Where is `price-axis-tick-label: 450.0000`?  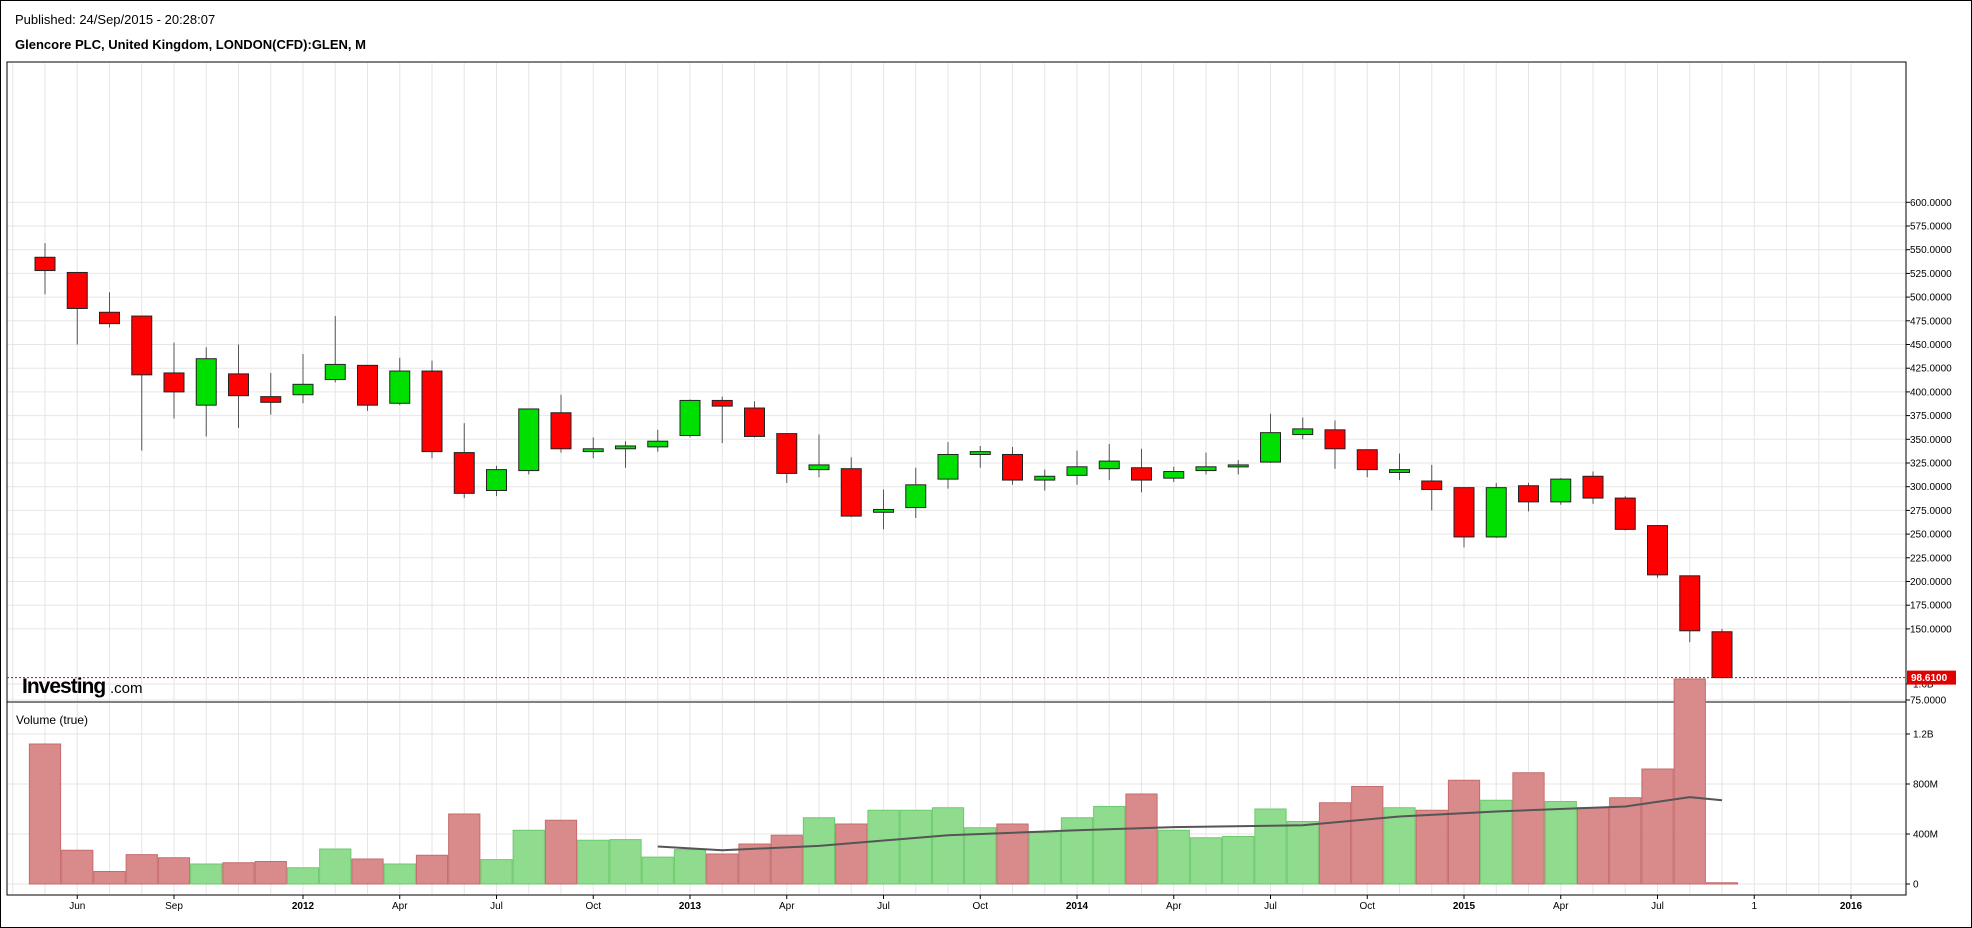
price-axis-tick-label: 450.0000 is located at coordinates (1931, 345).